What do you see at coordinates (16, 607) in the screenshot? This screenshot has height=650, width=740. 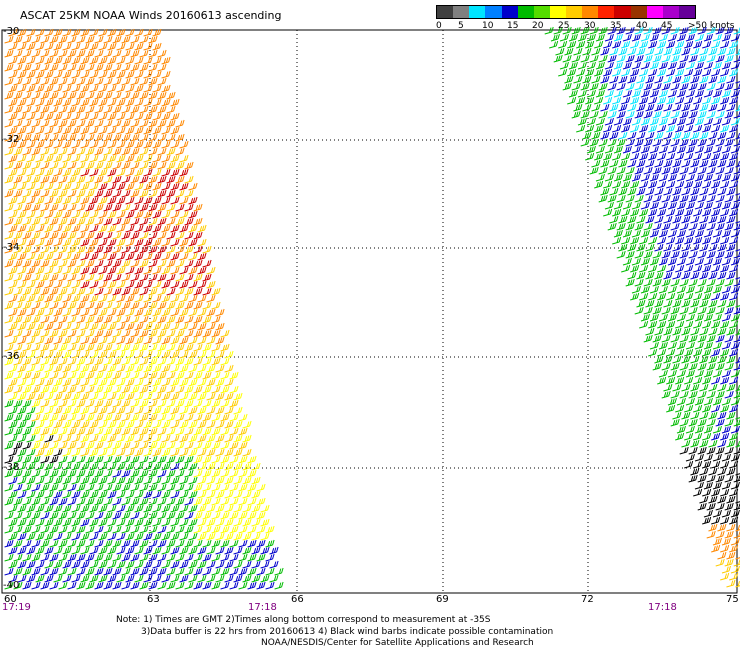 I see `time-label: 17:19` at bounding box center [16, 607].